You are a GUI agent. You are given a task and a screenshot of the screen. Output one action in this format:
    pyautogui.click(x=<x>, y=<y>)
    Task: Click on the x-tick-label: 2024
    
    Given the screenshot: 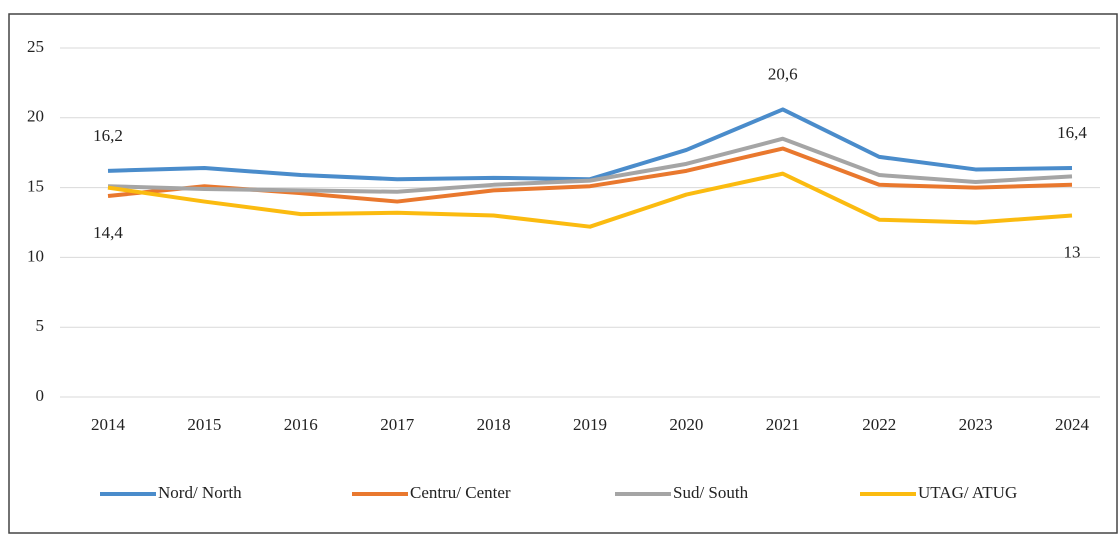 What is the action you would take?
    pyautogui.click(x=1072, y=424)
    